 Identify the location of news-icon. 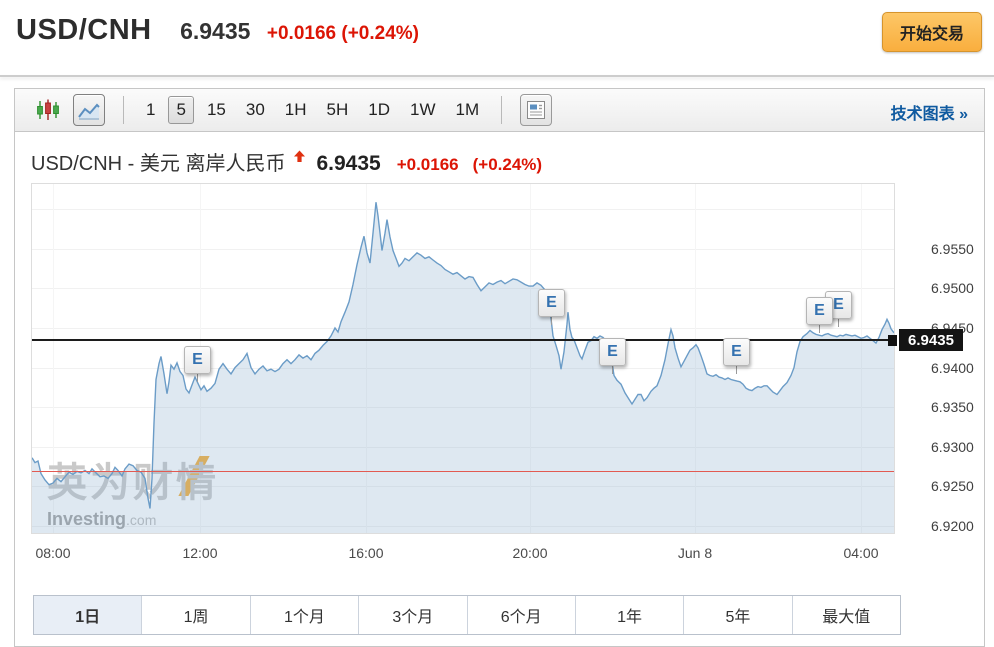
(536, 110).